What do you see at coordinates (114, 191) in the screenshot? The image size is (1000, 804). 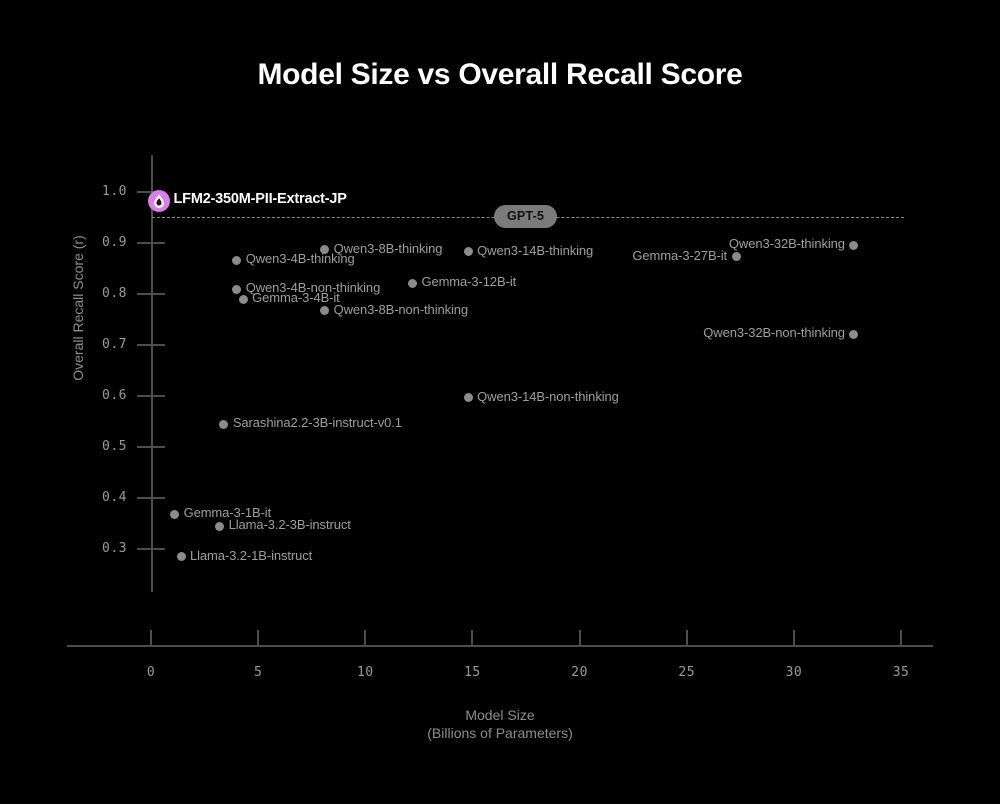 I see `y-axis-tick-label: 1.0` at bounding box center [114, 191].